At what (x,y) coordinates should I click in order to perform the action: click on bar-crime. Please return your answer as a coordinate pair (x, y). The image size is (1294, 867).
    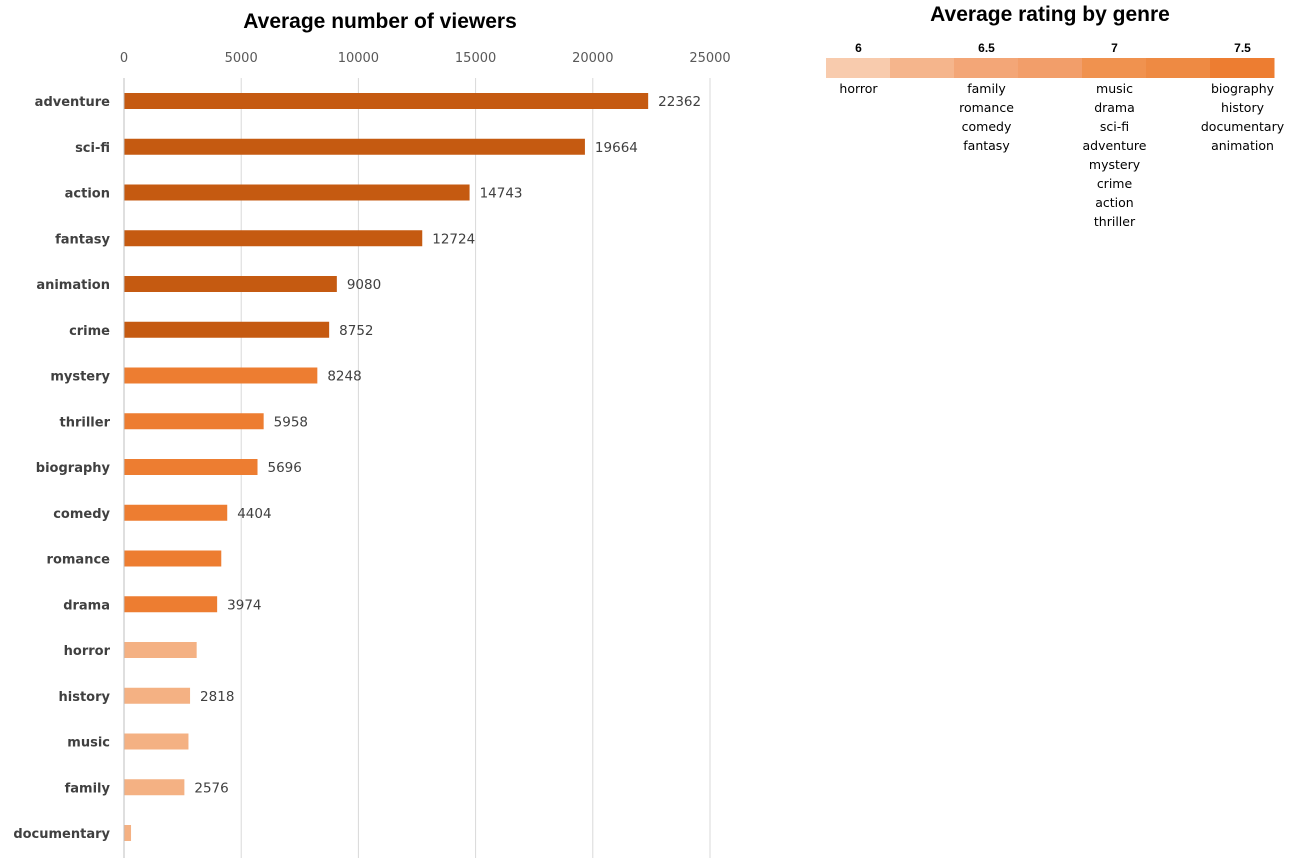
    Looking at the image, I should click on (227, 329).